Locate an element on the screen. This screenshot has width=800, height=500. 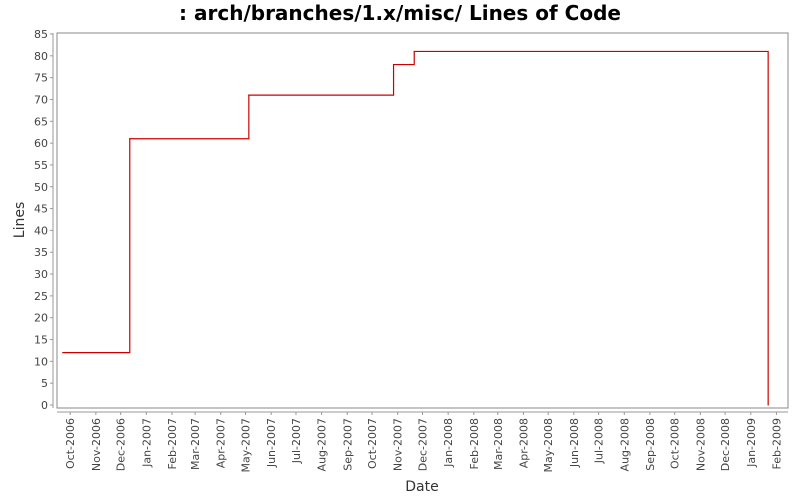
x-tick-label: Feb-2008 is located at coordinates (474, 443).